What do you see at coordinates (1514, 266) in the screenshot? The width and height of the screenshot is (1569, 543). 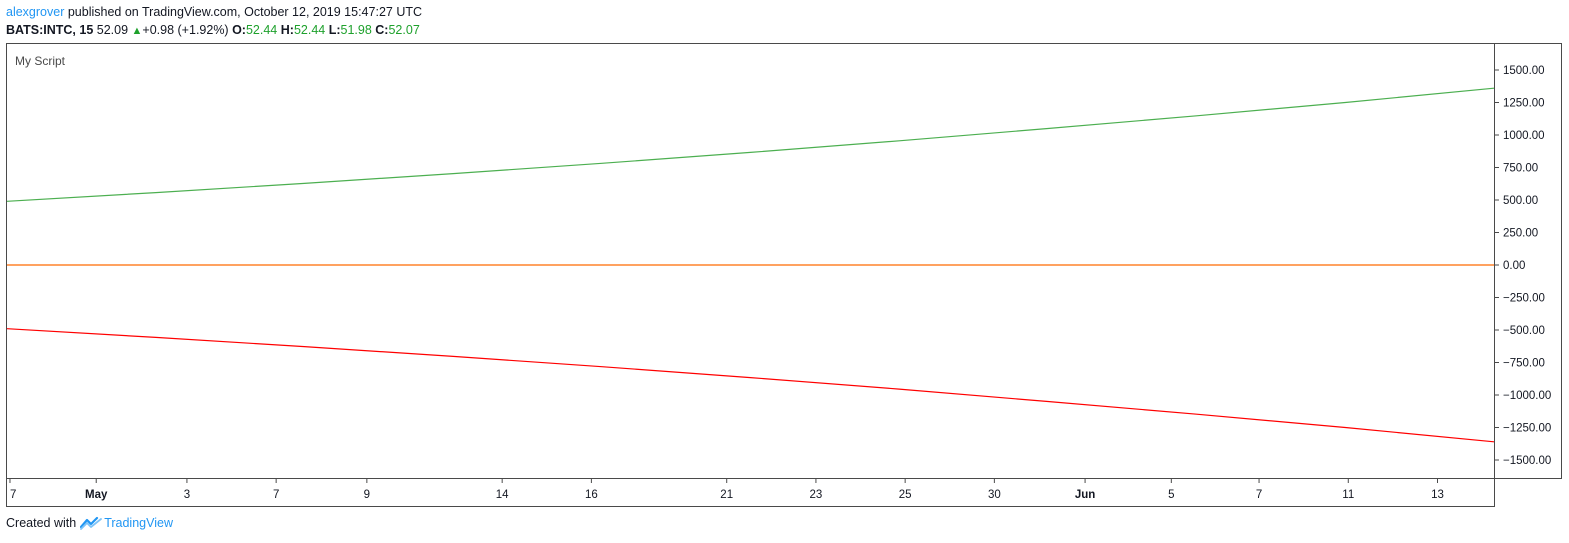 I see `y-tick-label: 0.00` at bounding box center [1514, 266].